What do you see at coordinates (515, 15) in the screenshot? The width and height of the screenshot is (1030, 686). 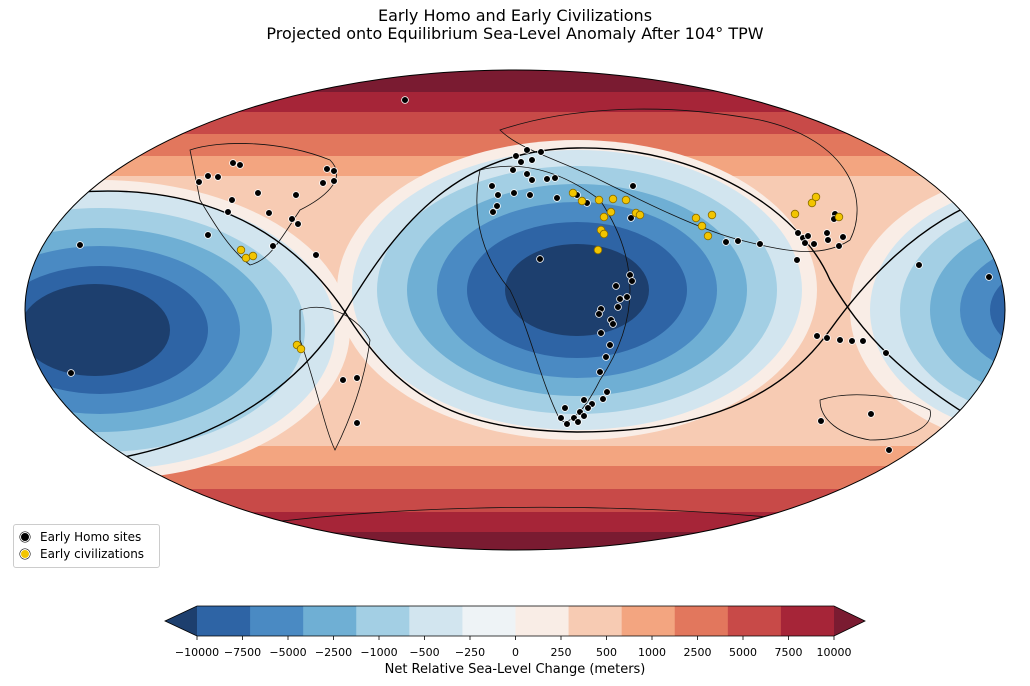 I see `map-title-line1: Early Homo and Early Civilizations` at bounding box center [515, 15].